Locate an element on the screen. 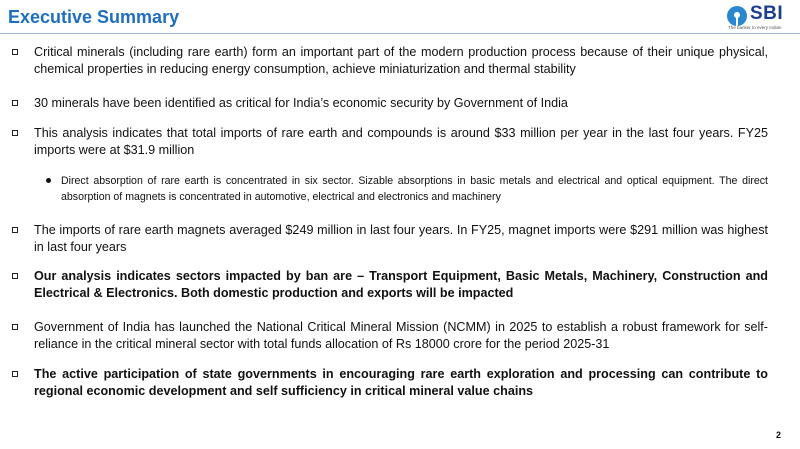 Image resolution: width=800 pixels, height=449 pixels. sub-bullet-dot is located at coordinates (48, 180).